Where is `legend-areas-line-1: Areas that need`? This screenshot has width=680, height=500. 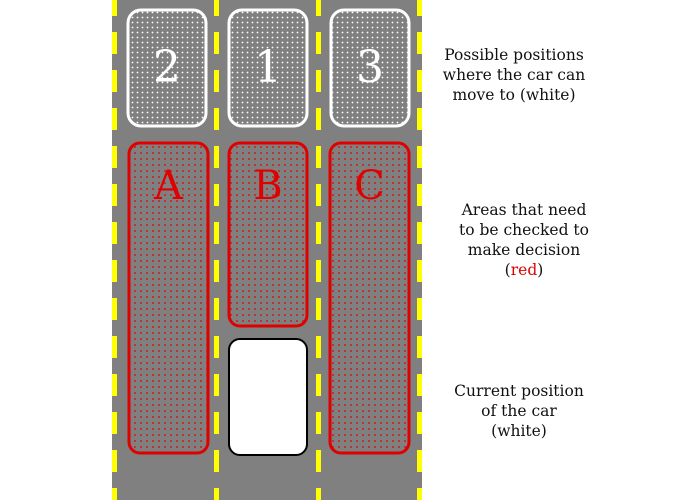 legend-areas-line-1: Areas that need is located at coordinates (524, 210).